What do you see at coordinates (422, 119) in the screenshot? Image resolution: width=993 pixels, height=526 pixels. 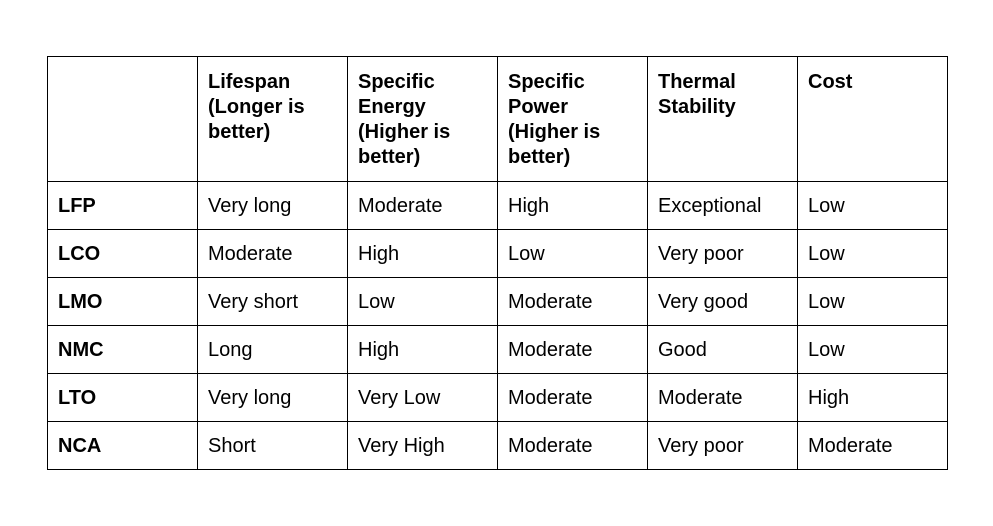 I see `header-cell-specific-energy: Specific Energy (Higher is better)` at bounding box center [422, 119].